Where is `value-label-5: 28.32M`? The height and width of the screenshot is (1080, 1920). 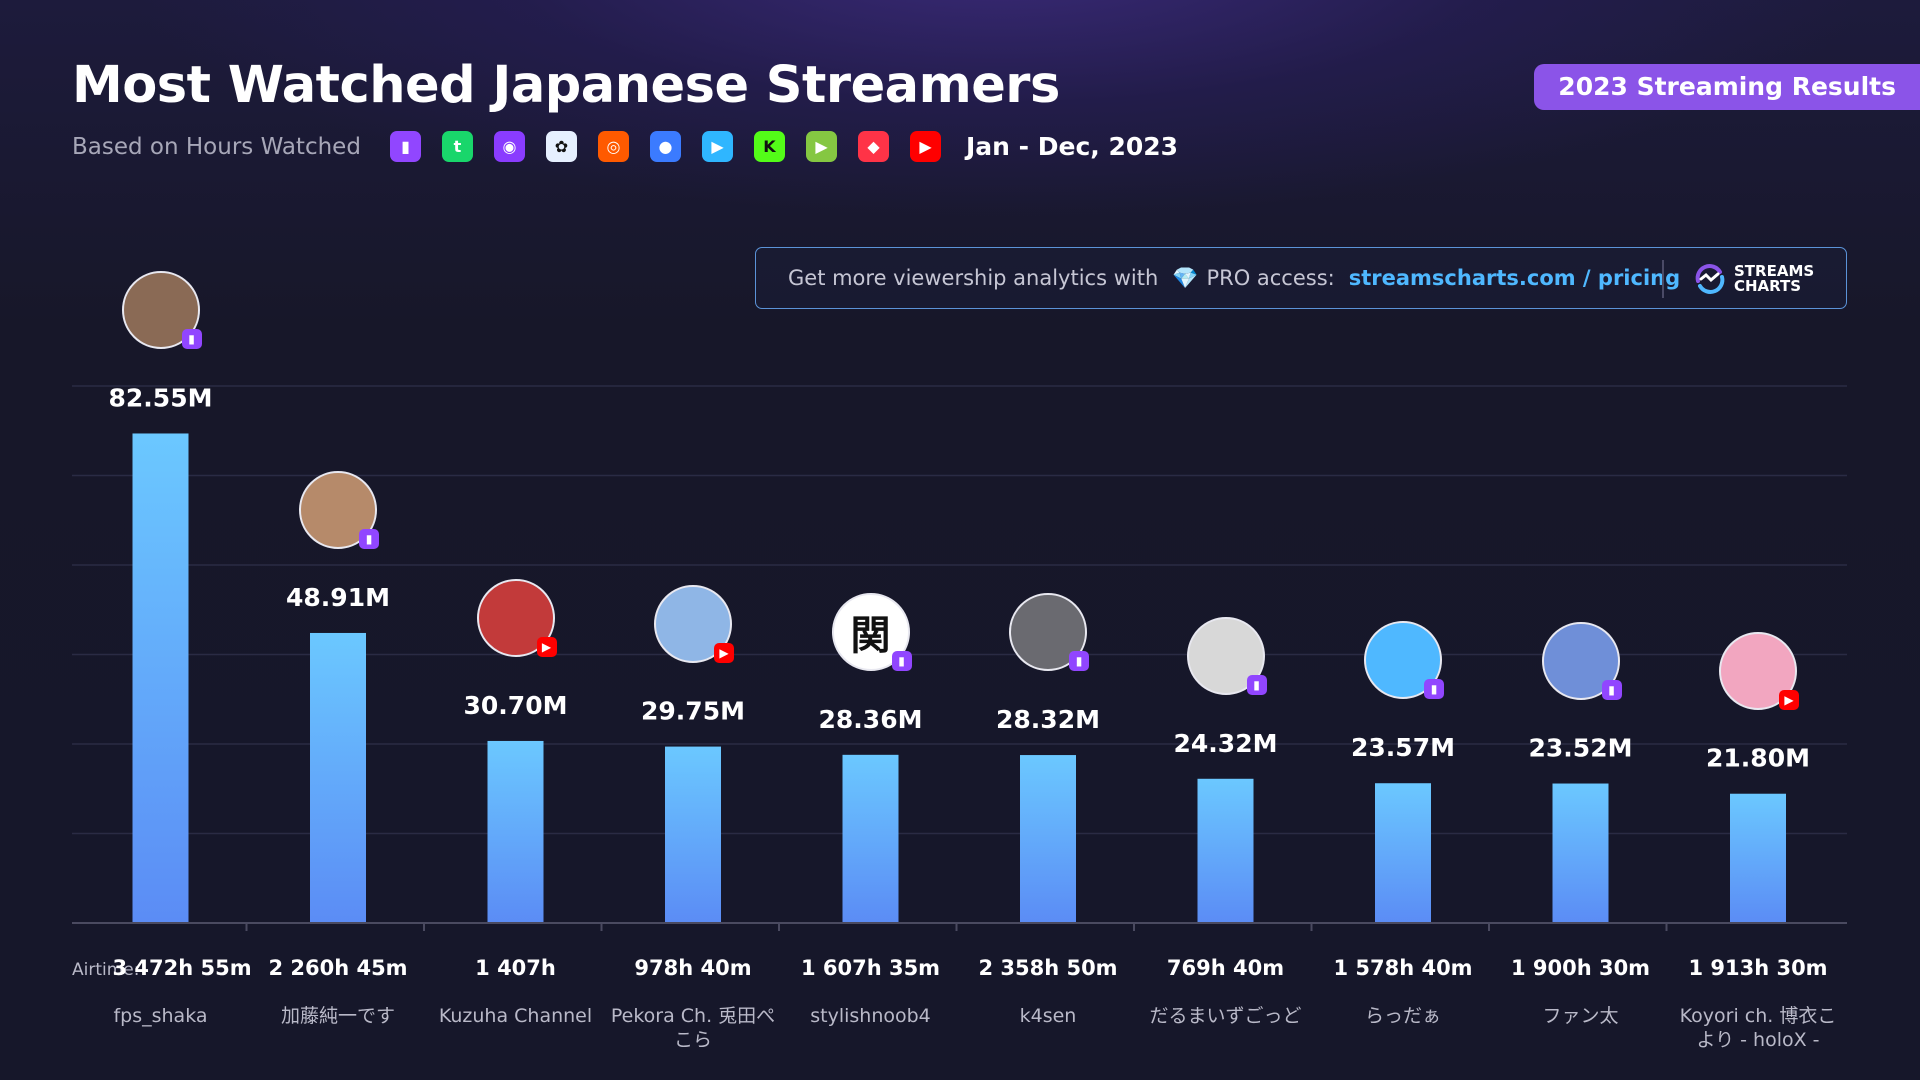 value-label-5: 28.32M is located at coordinates (1048, 719).